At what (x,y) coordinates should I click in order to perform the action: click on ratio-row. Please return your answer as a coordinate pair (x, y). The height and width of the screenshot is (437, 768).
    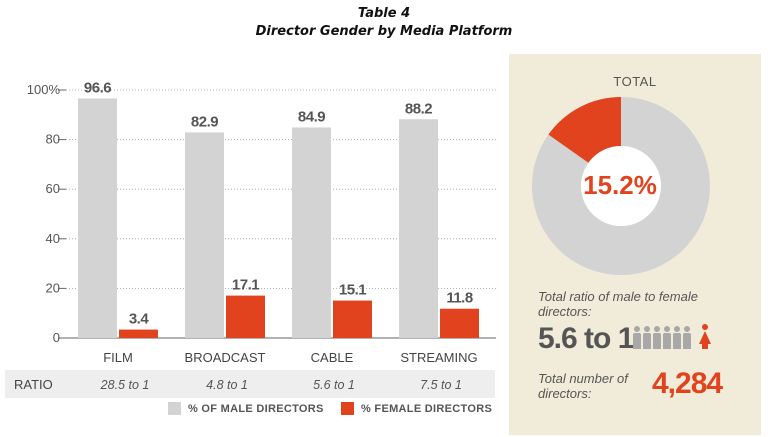
    Looking at the image, I should click on (250, 384).